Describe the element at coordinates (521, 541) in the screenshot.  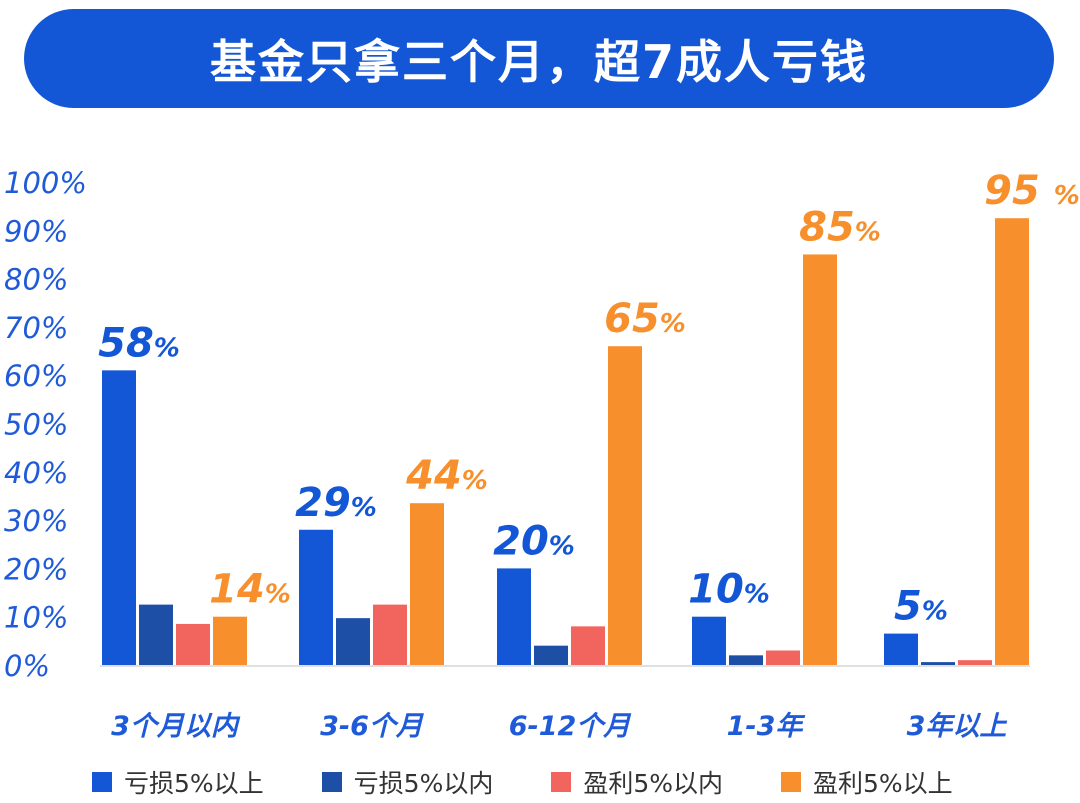
I see `data-label-value: 20` at that location.